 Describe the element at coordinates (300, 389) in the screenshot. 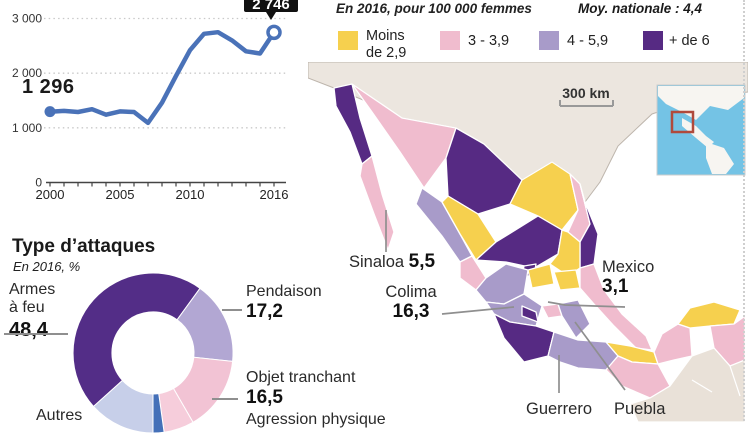

I see `sharp-object-label: Objet tranchant 16,5` at that location.